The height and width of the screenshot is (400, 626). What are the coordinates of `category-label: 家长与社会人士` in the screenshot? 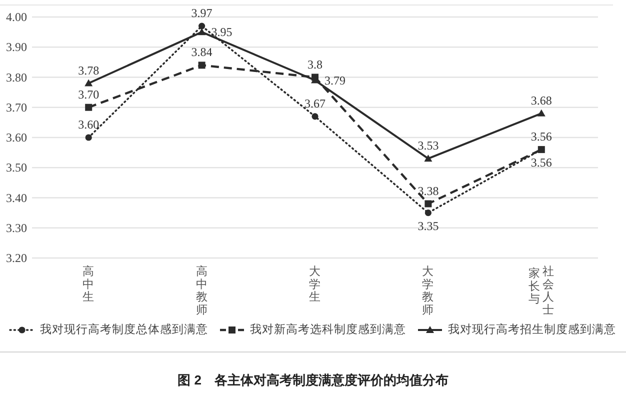 It's located at (541, 291).